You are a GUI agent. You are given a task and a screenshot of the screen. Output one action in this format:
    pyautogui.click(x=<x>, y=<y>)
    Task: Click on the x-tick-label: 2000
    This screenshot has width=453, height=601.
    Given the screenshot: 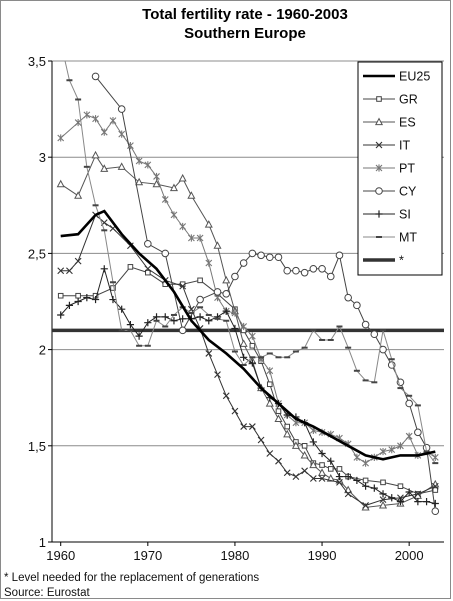 What is the action you would take?
    pyautogui.click(x=409, y=555)
    